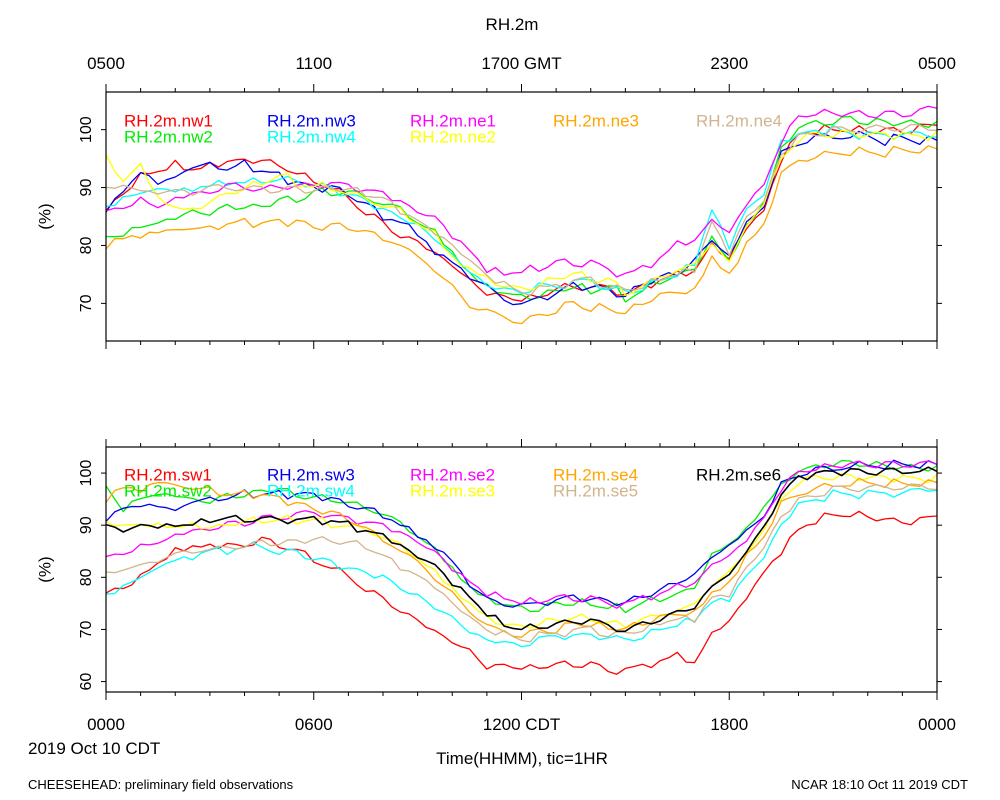 This screenshot has height=800, width=1000. Describe the element at coordinates (44, 569) in the screenshot. I see `bottom-y-axis-label: (%)` at that location.